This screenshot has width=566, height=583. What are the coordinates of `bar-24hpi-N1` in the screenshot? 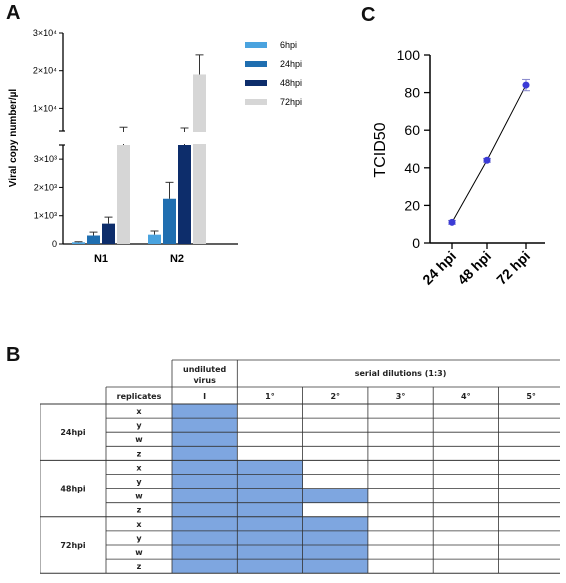 It's located at (93, 239).